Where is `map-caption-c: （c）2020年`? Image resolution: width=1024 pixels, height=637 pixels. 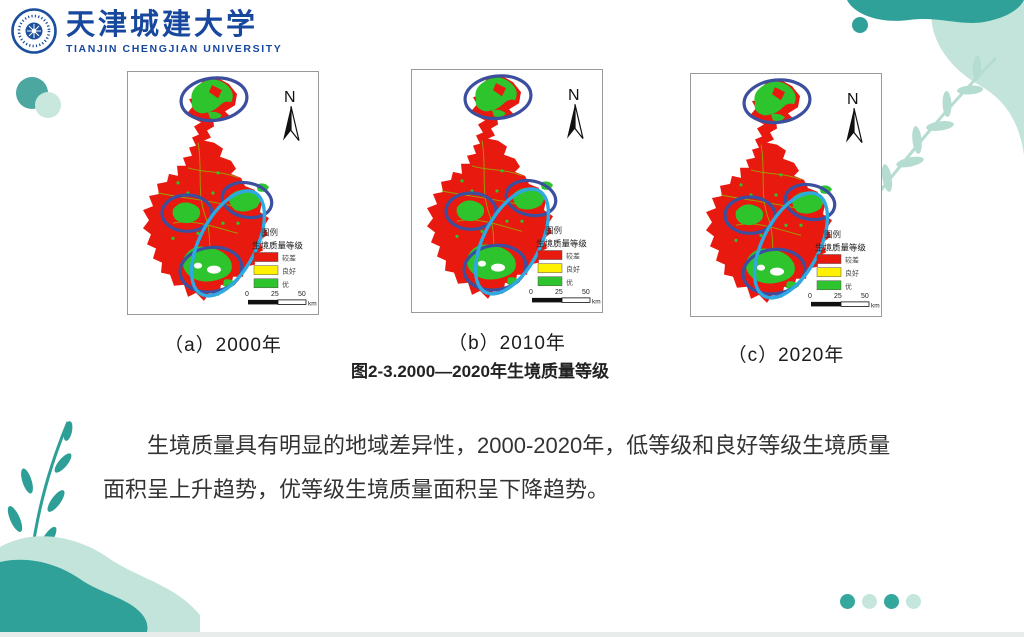
map-caption-c: （c）2020年 is located at coordinates (786, 355).